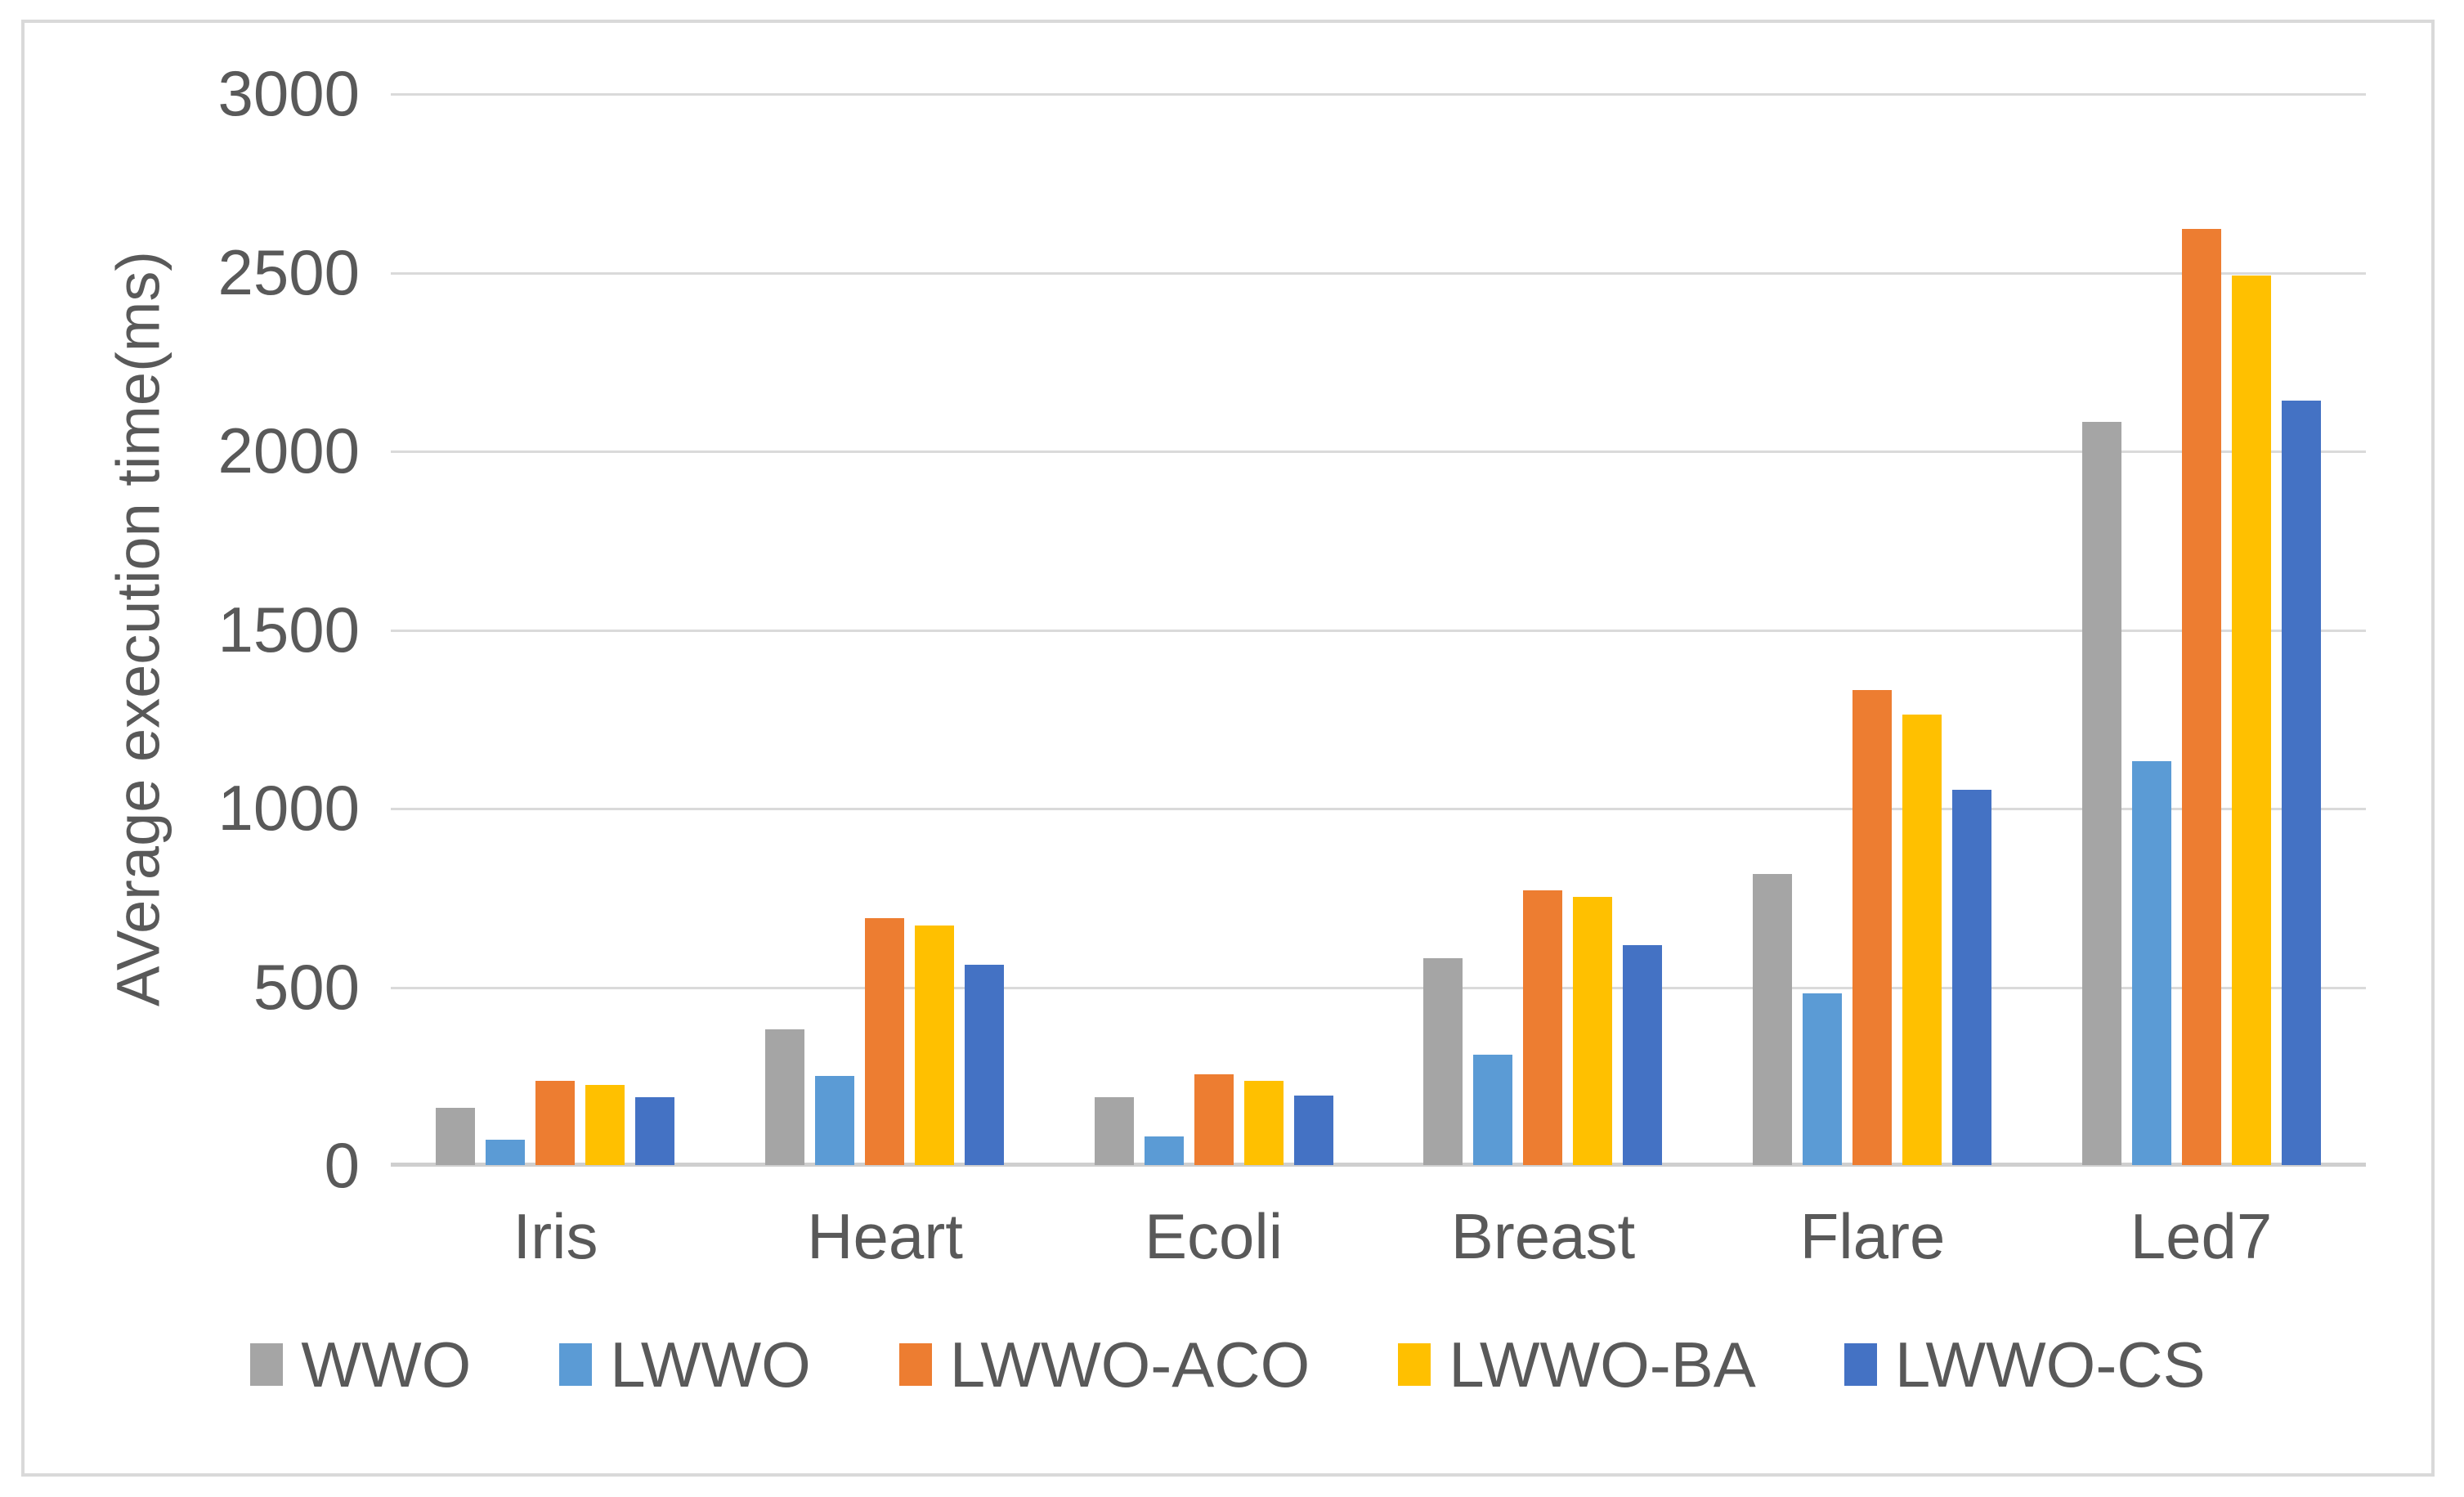  What do you see at coordinates (1164, 1150) in the screenshot?
I see `bar-lwwo-ecoli` at bounding box center [1164, 1150].